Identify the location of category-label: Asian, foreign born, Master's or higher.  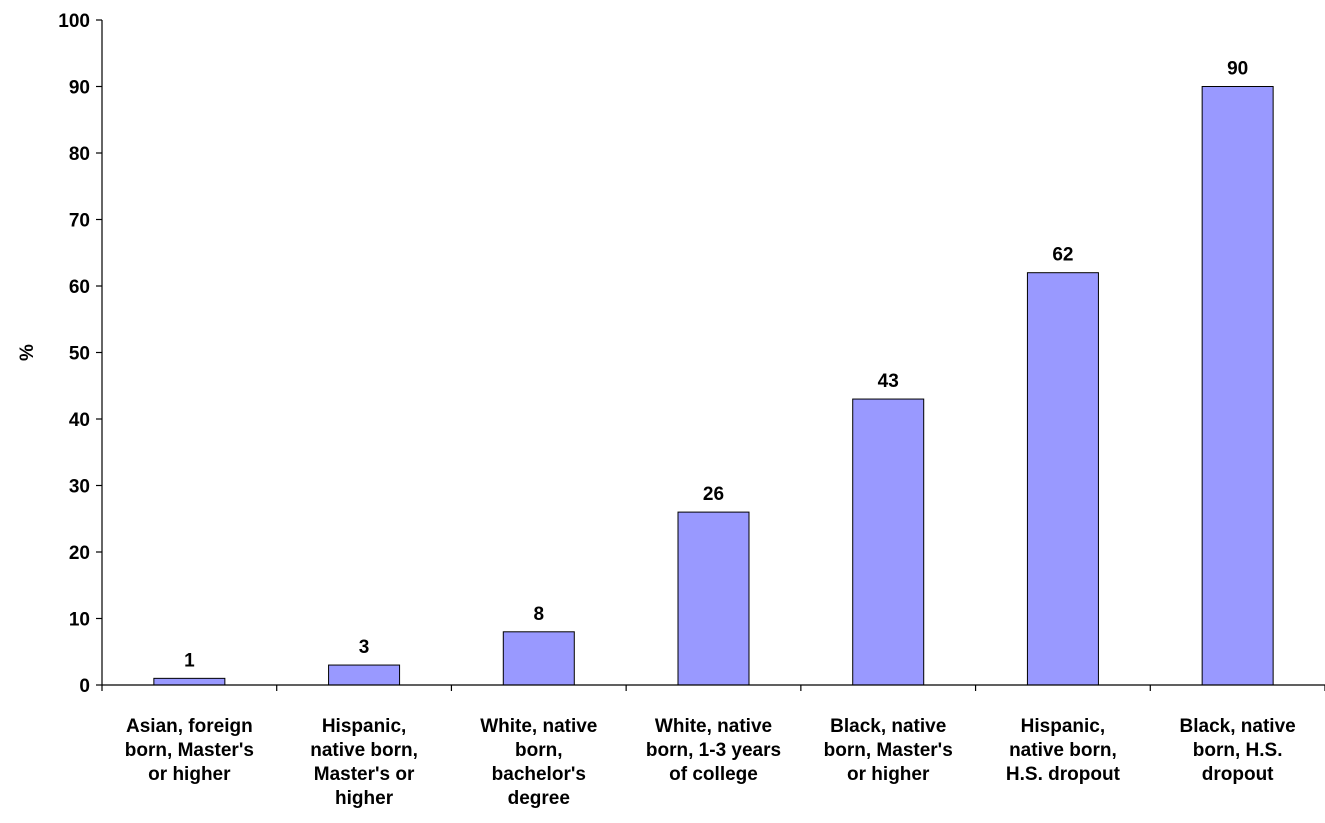
(189, 750).